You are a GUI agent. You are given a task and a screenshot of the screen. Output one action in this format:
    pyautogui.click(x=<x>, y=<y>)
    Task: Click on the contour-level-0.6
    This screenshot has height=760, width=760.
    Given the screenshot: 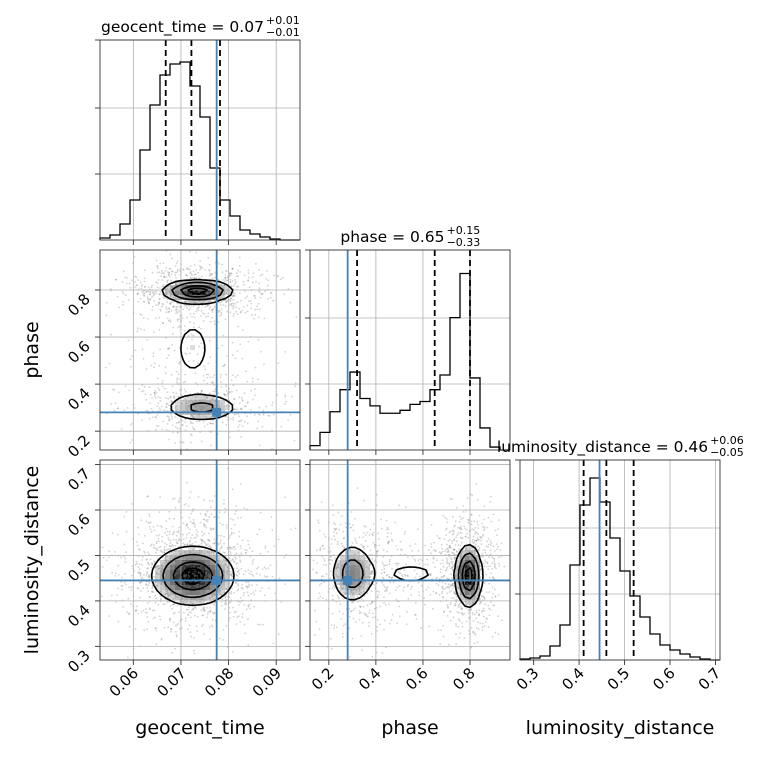 What is the action you would take?
    pyautogui.click(x=468, y=576)
    